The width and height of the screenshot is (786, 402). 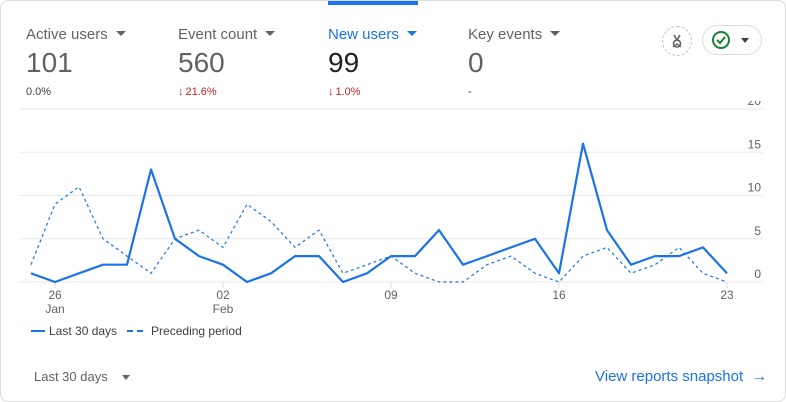 What do you see at coordinates (223, 309) in the screenshot?
I see `x-tick-sublabel: Feb` at bounding box center [223, 309].